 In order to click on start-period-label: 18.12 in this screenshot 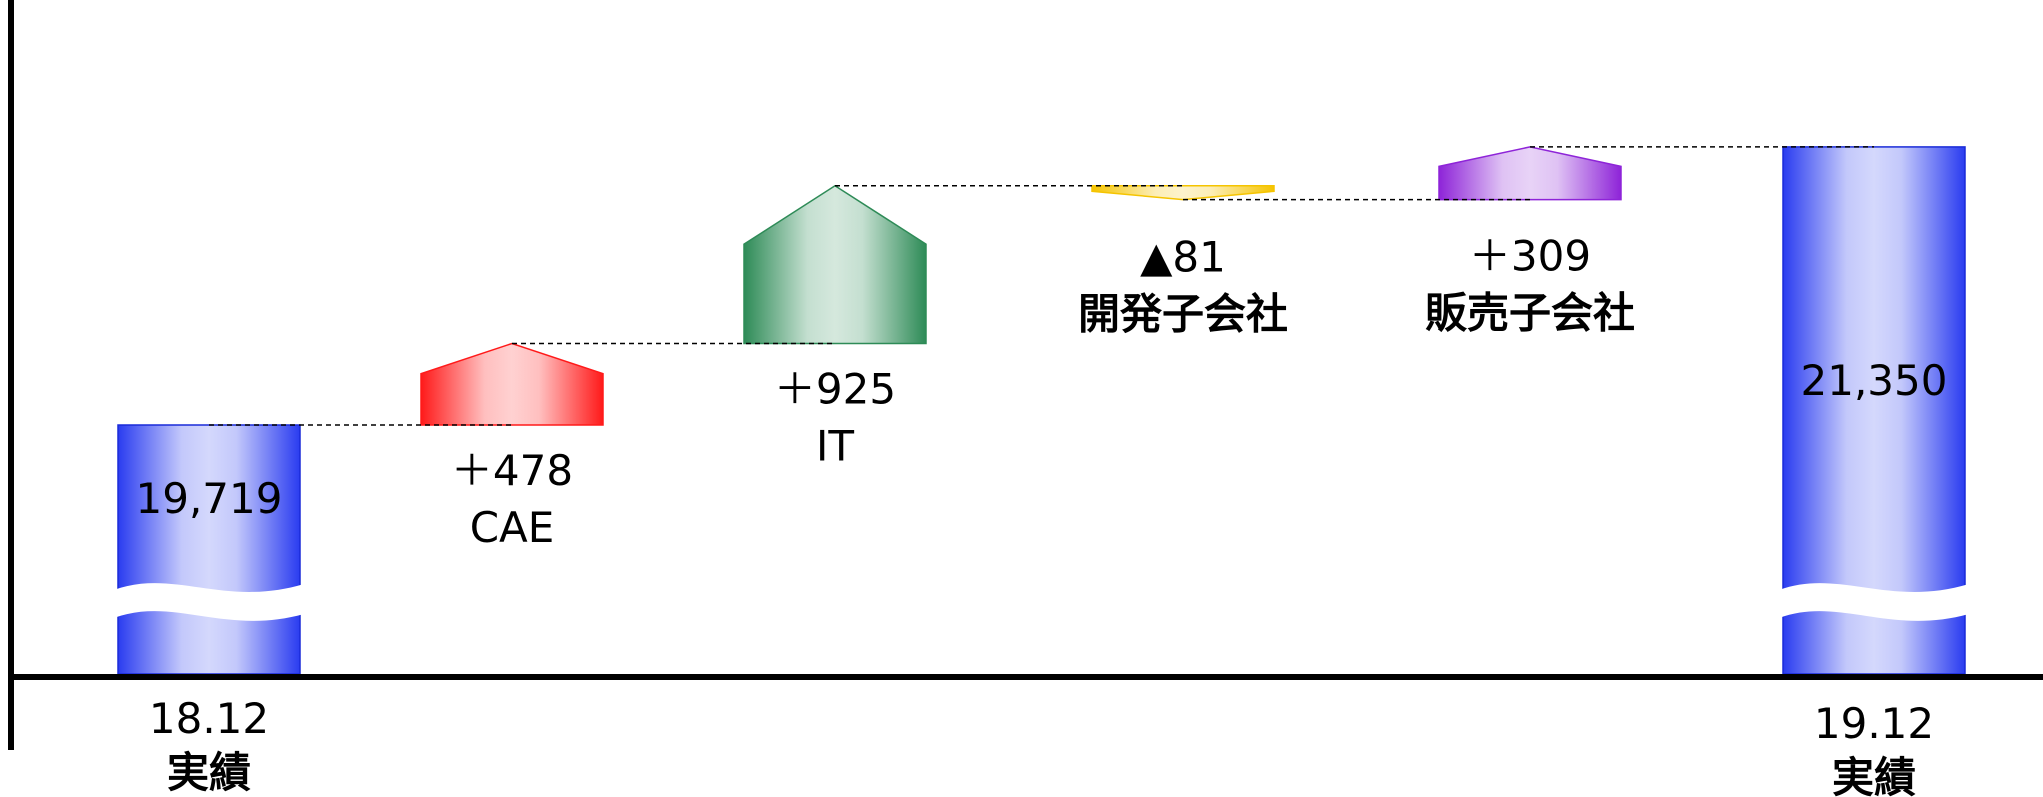, I will do `click(209, 718)`.